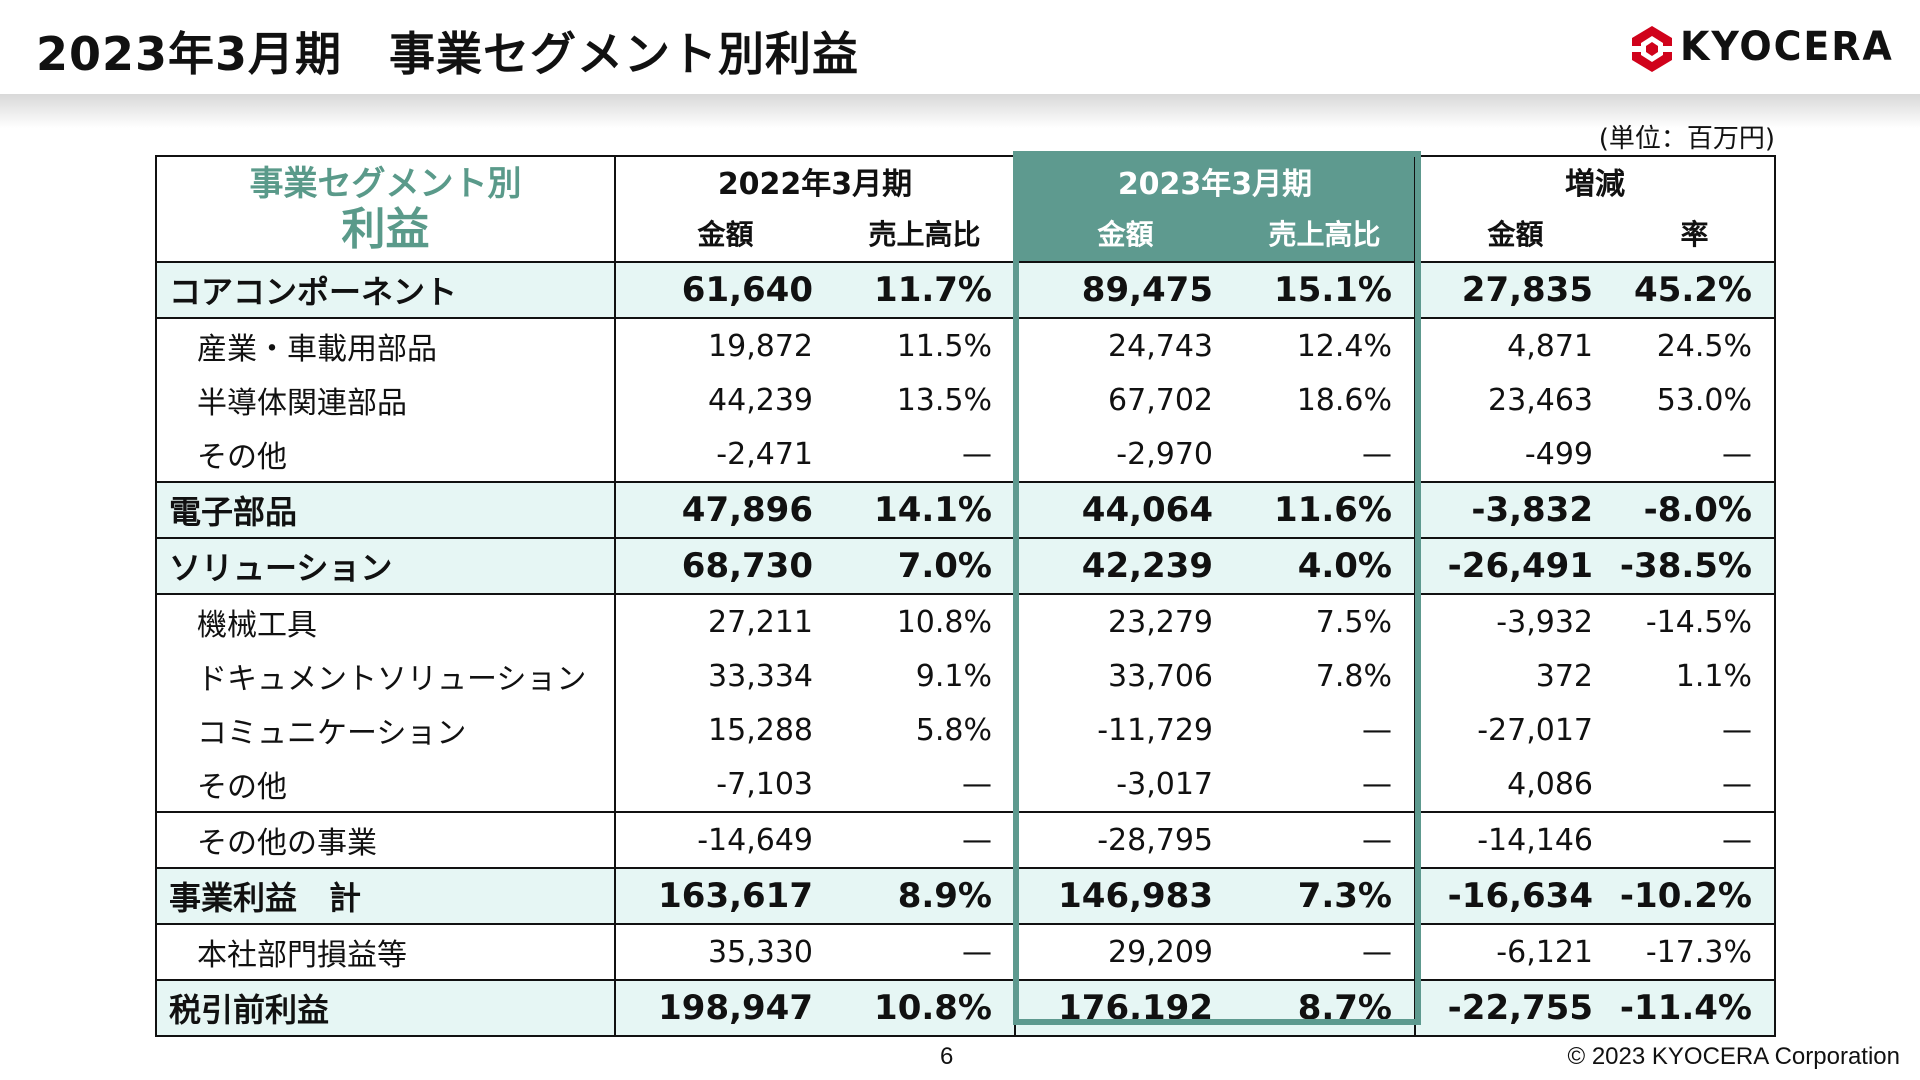 The height and width of the screenshot is (1080, 1920). I want to click on table-row: ドキュメントソリューション 33,334 9.1% 33,706 7.8% 372 1.1%, so click(965, 676).